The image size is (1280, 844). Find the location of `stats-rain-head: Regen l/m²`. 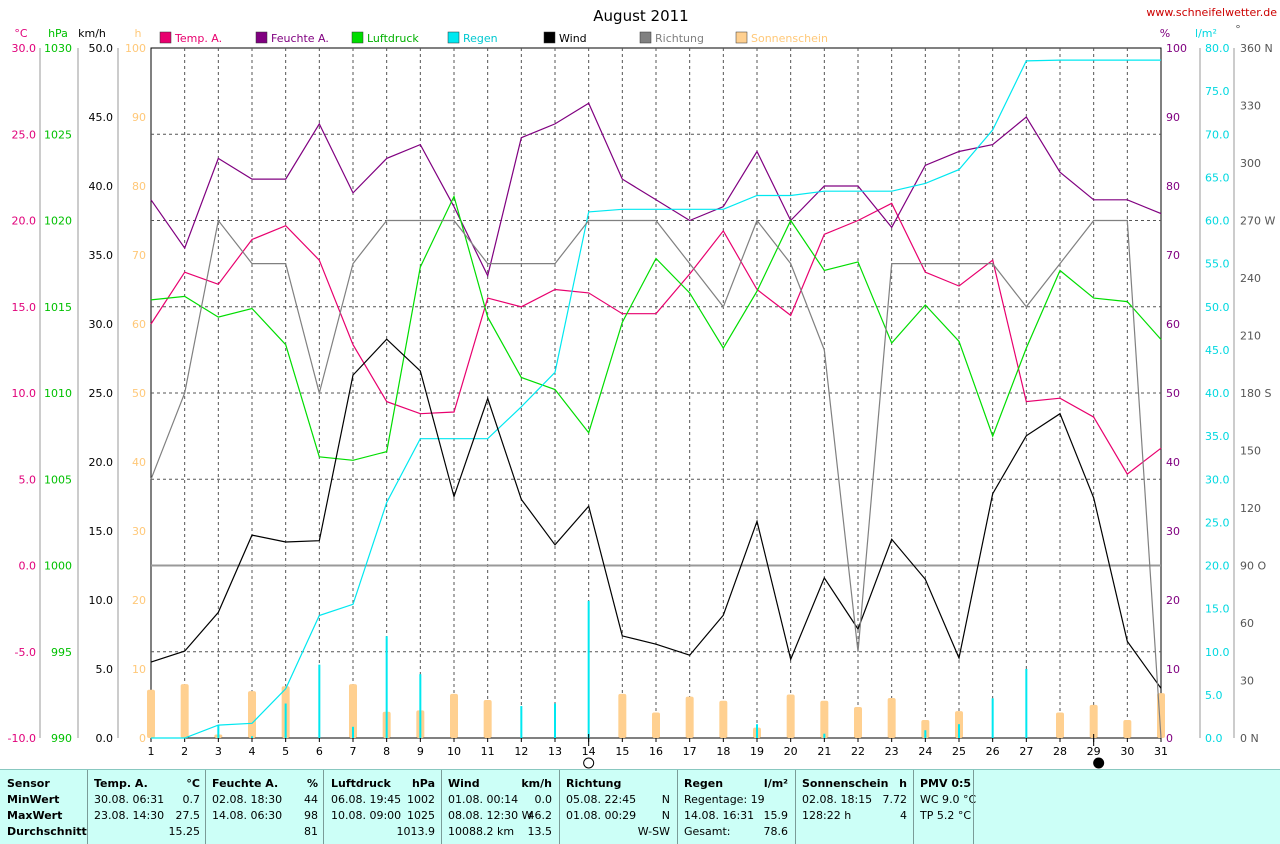

stats-rain-head: Regen l/m² is located at coordinates (736, 784).